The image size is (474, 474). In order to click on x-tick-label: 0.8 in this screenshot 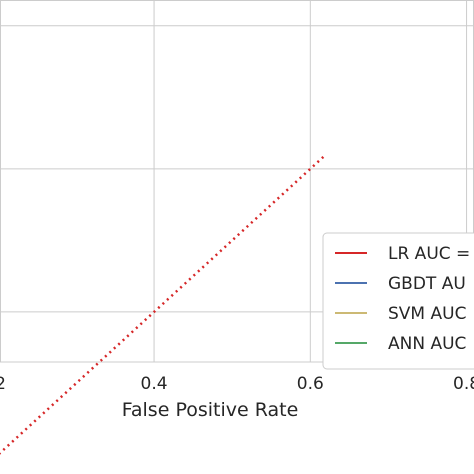, I will do `click(463, 384)`.